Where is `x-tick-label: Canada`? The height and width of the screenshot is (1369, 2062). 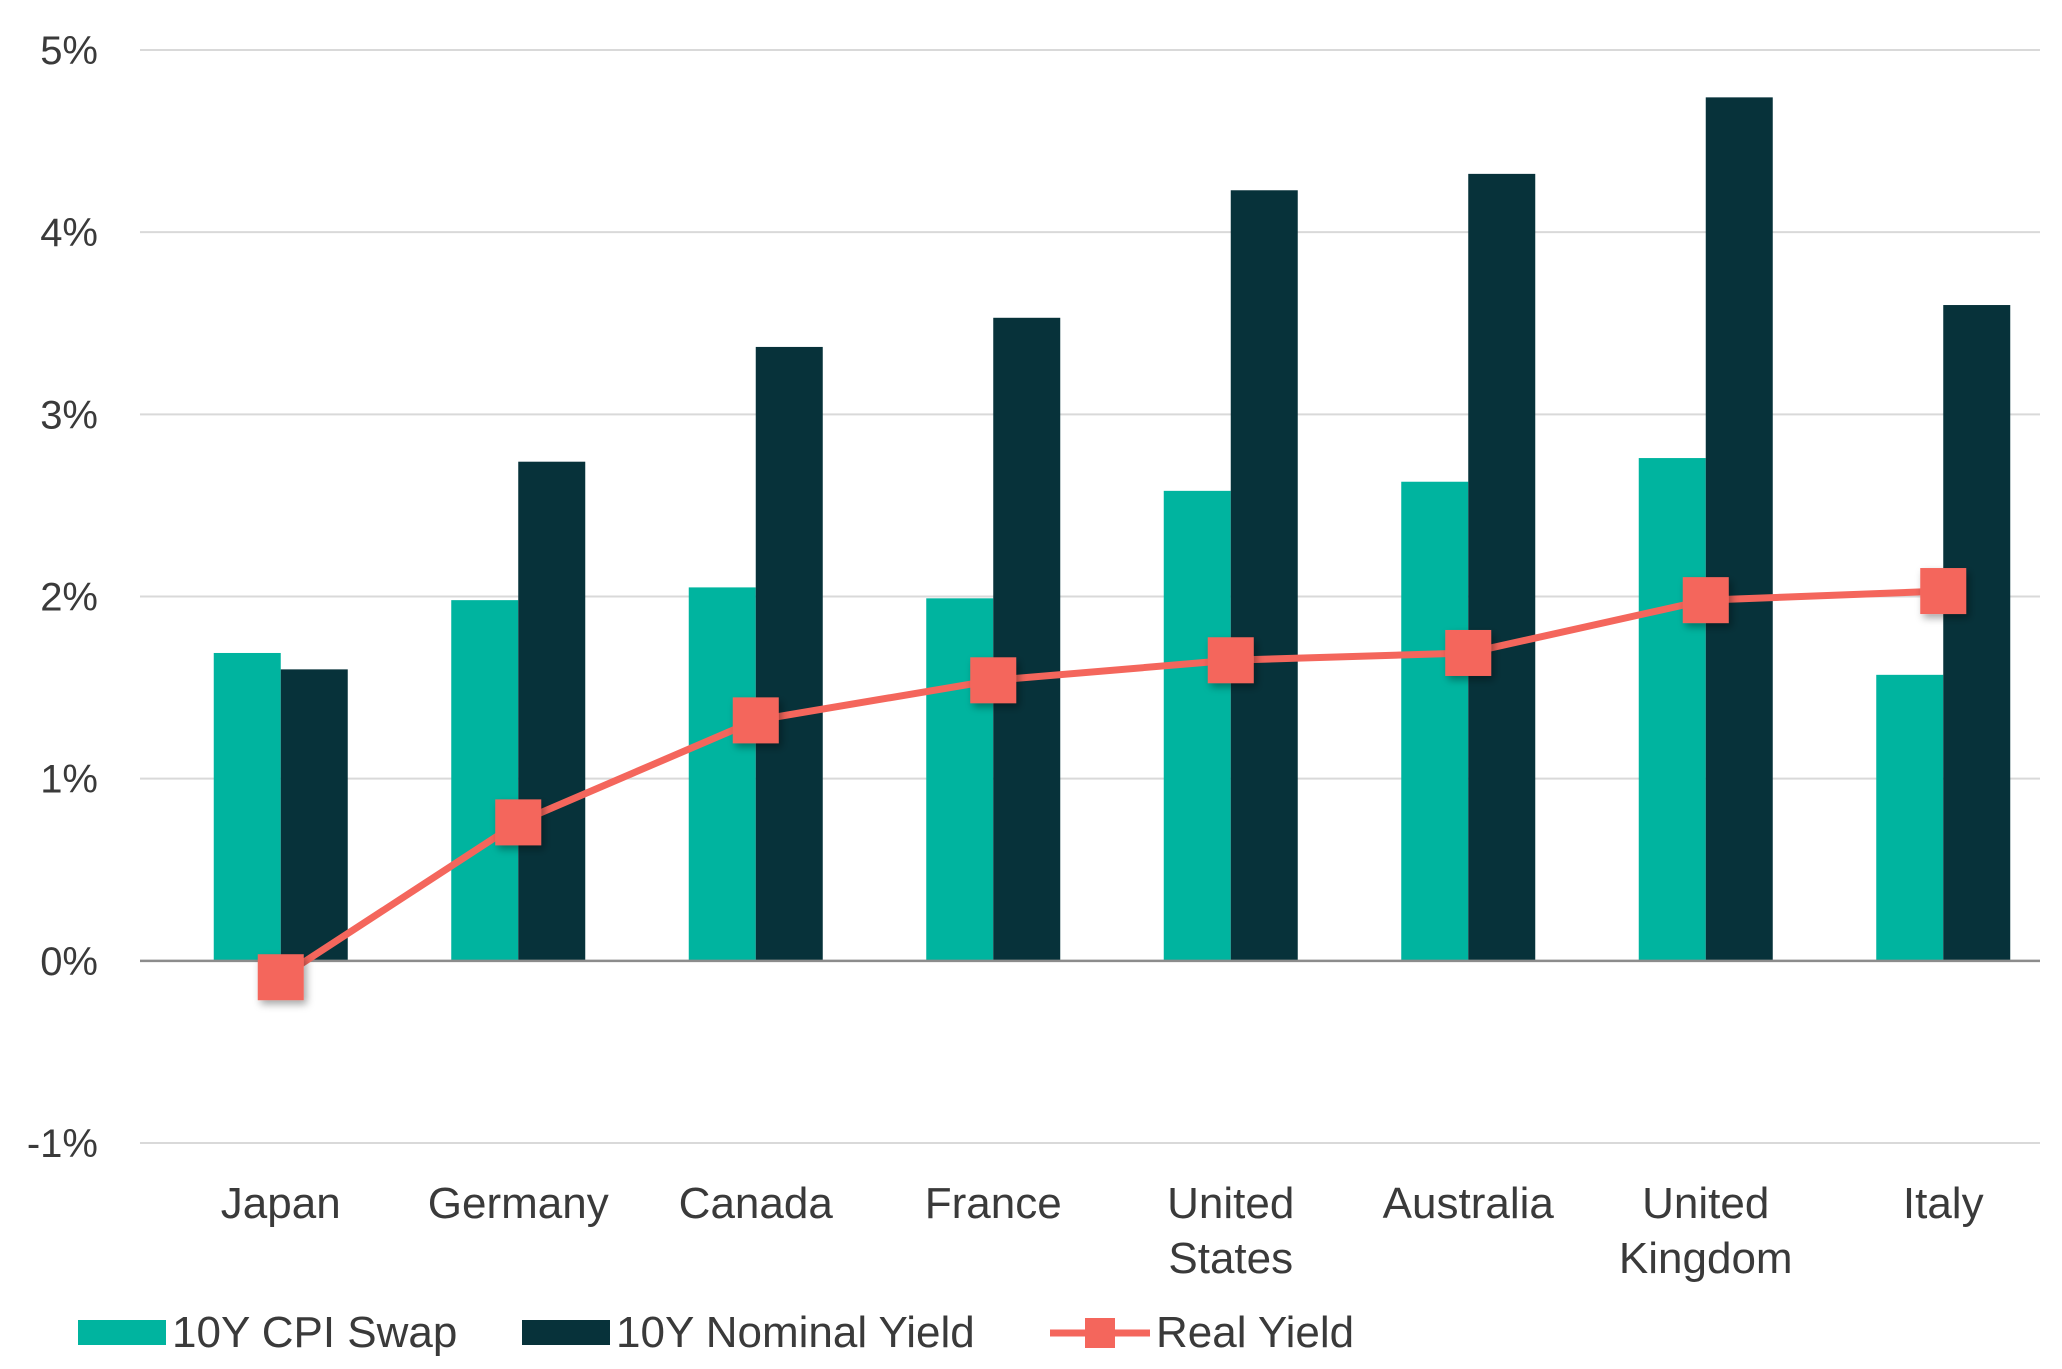
x-tick-label: Canada is located at coordinates (756, 1203).